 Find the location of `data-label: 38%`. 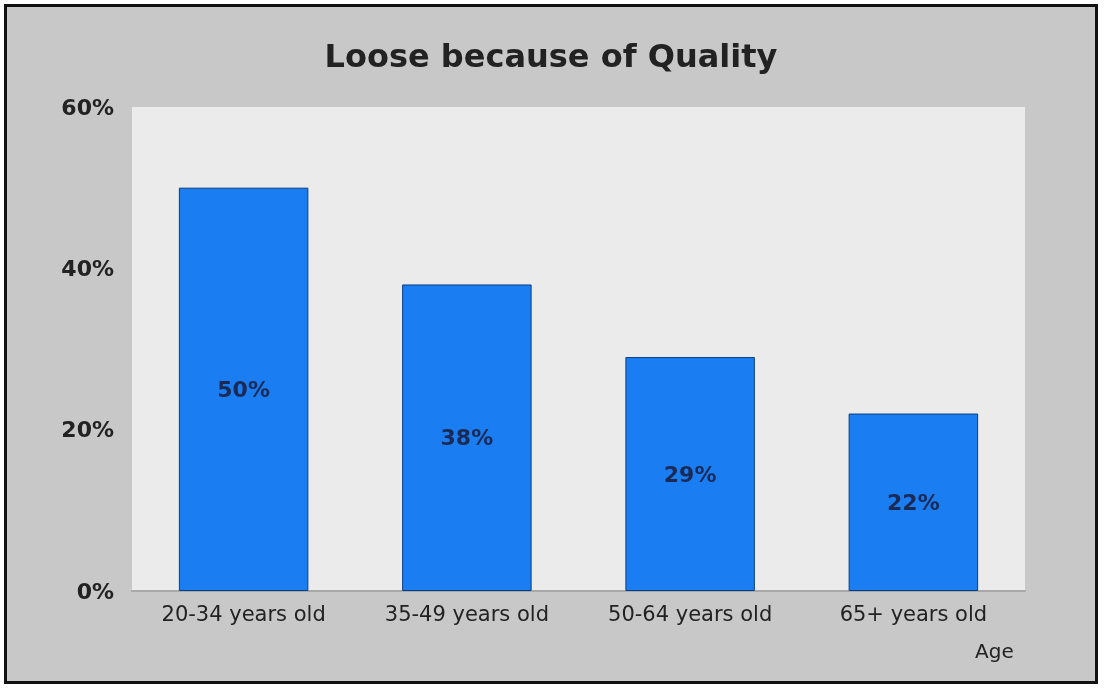

data-label: 38% is located at coordinates (467, 438).